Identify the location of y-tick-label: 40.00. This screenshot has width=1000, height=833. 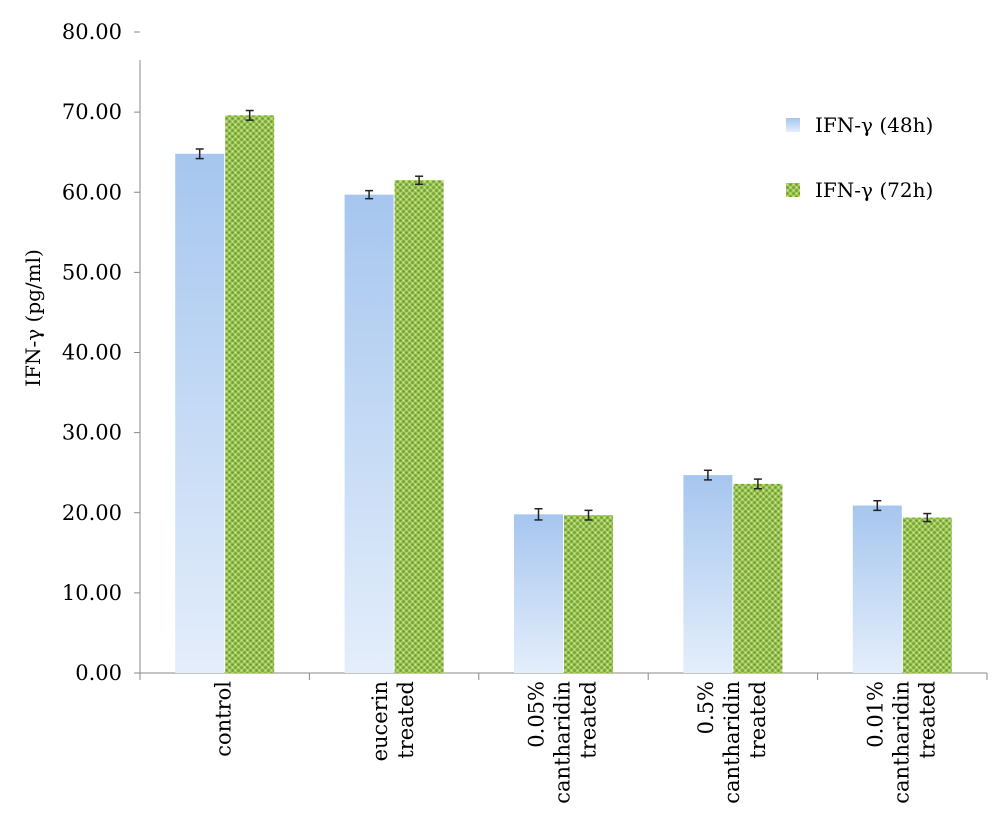
(92, 353).